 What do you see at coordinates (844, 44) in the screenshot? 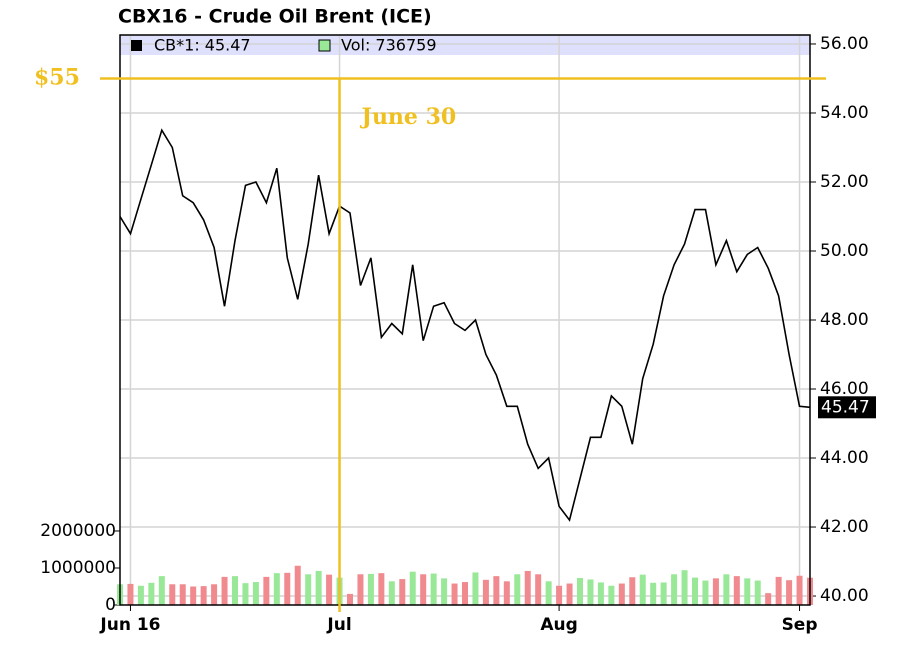
I see `y-tick-label: 56.00` at bounding box center [844, 44].